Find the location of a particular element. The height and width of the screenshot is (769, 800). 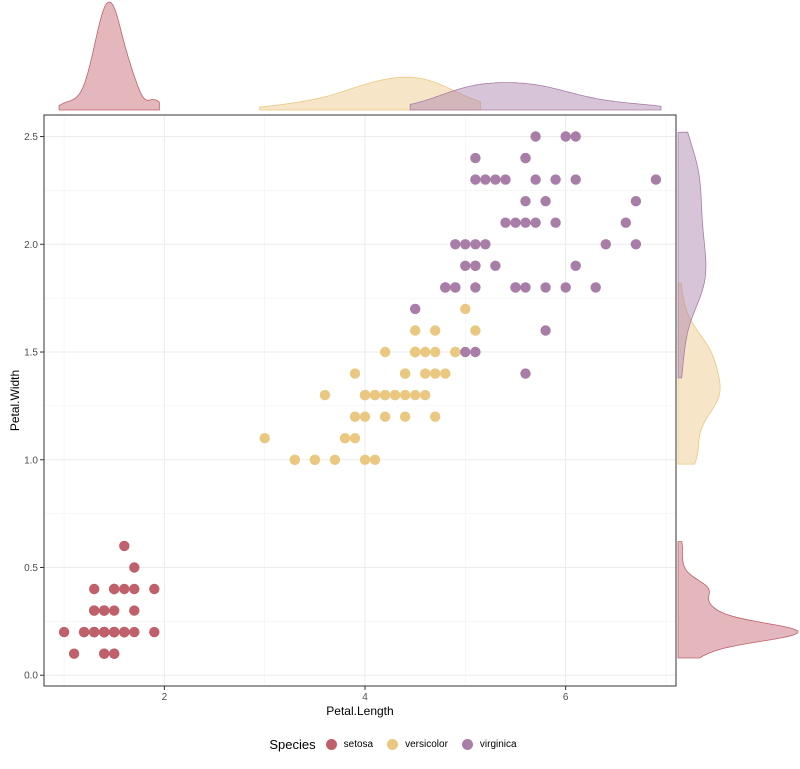

legend-key-virginica is located at coordinates (467, 744).